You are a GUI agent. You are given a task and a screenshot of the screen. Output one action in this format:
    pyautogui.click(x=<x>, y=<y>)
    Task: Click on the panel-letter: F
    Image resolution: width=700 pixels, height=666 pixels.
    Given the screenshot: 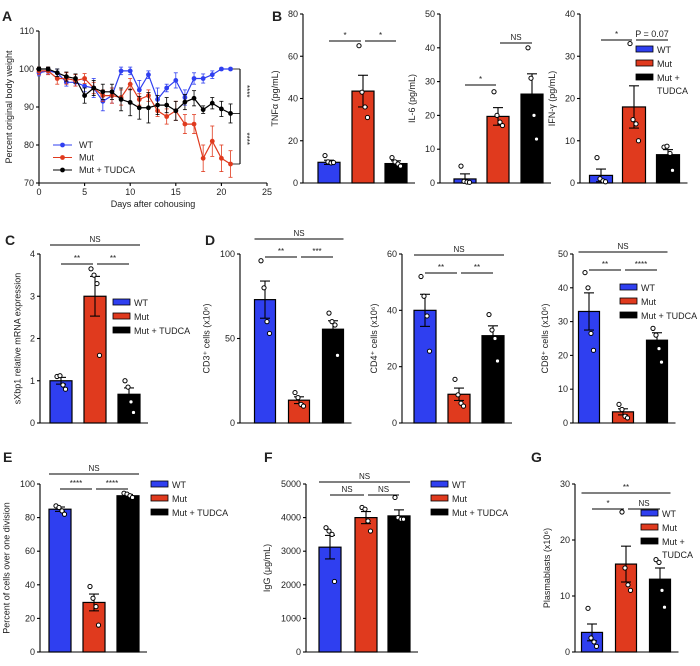 What is the action you would take?
    pyautogui.click(x=268, y=457)
    